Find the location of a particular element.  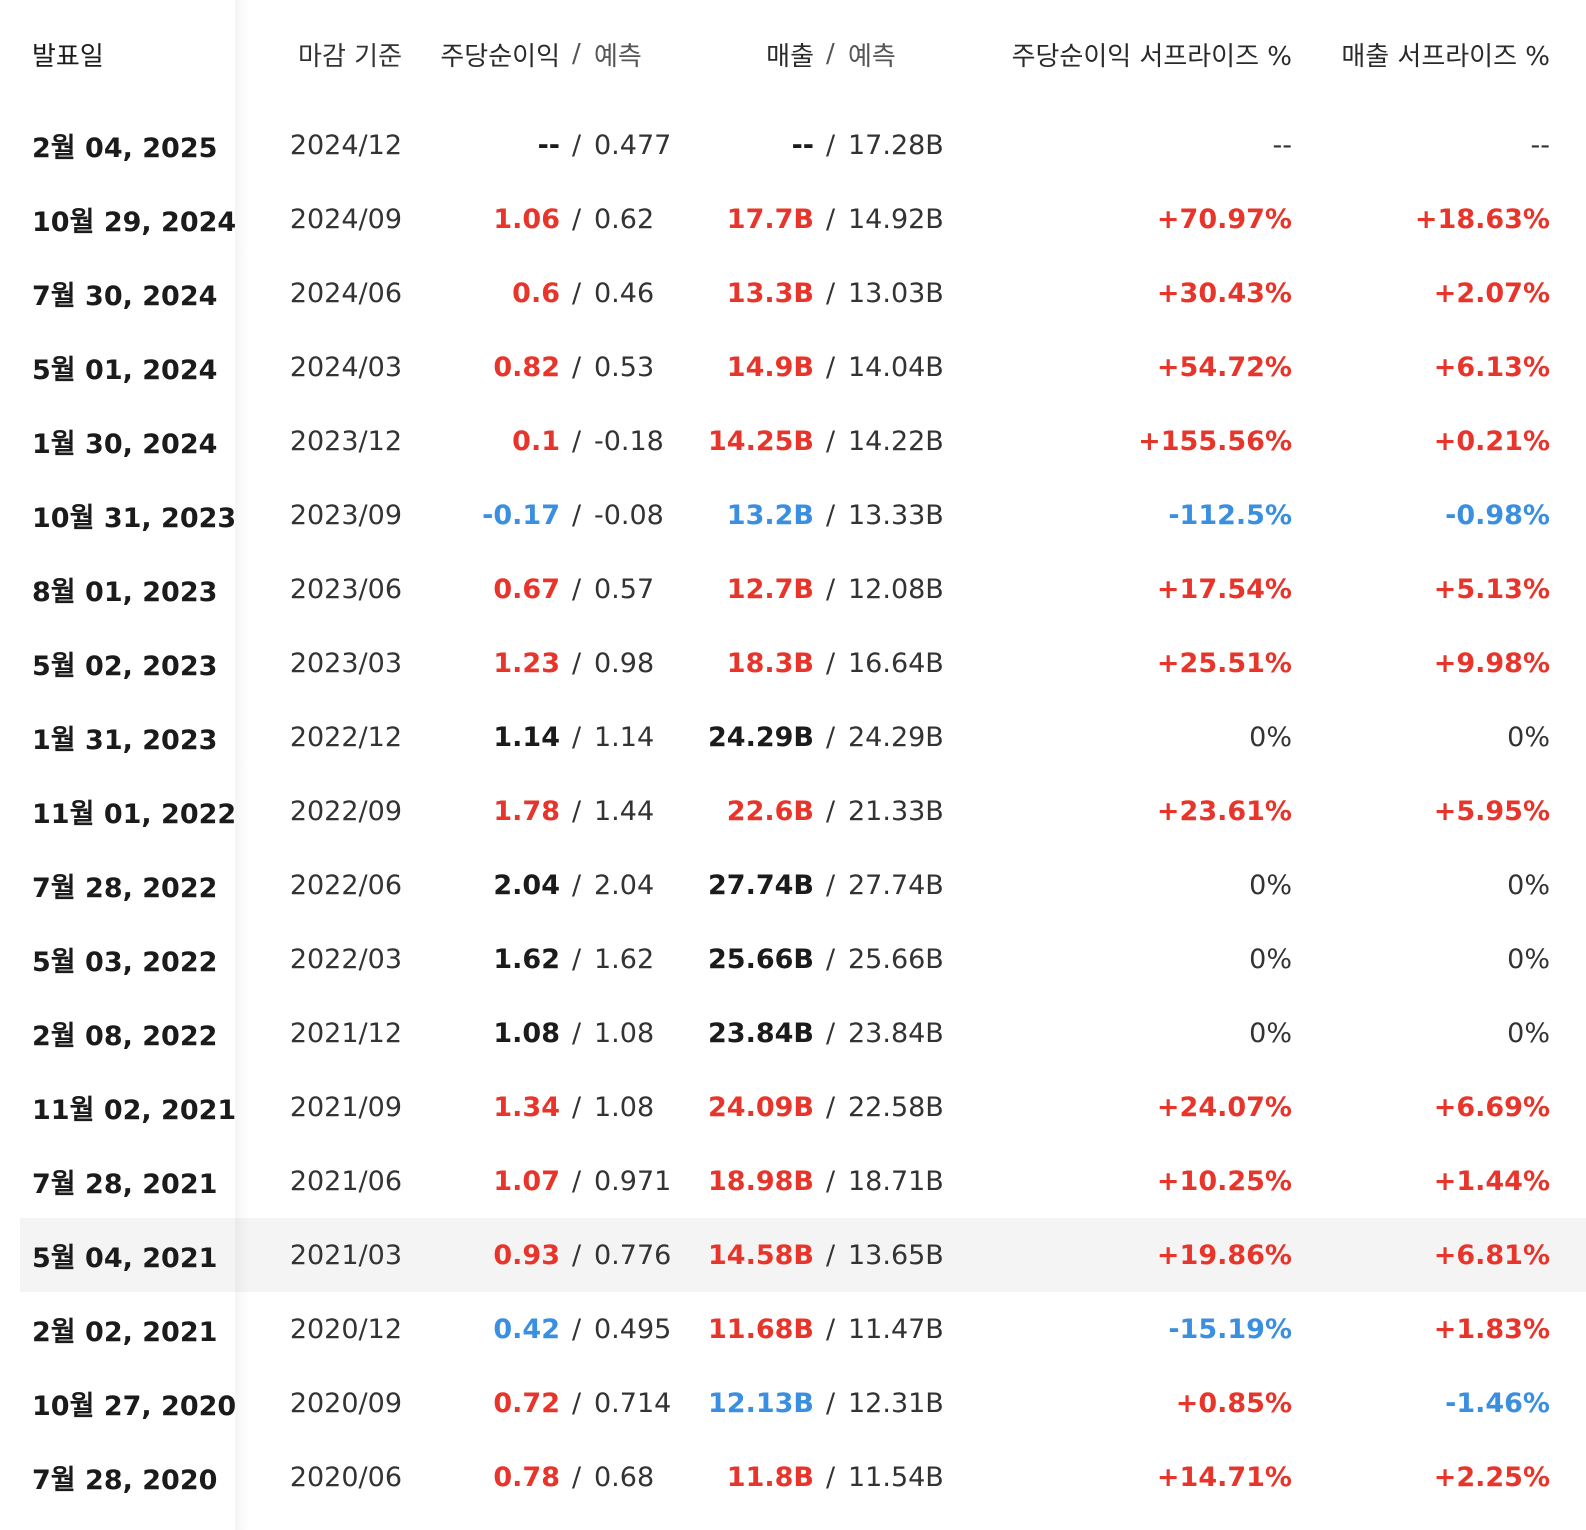

cell-date: 1월 30, 2024 is located at coordinates (125, 444).